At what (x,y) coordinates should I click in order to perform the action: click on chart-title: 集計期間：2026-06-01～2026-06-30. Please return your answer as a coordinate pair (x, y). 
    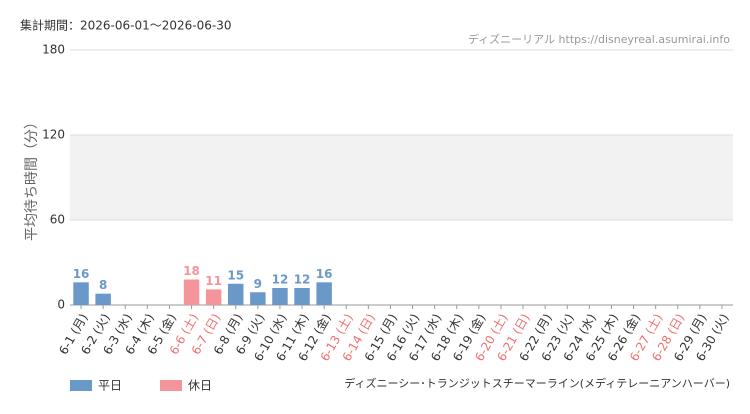
    Looking at the image, I should click on (125, 25).